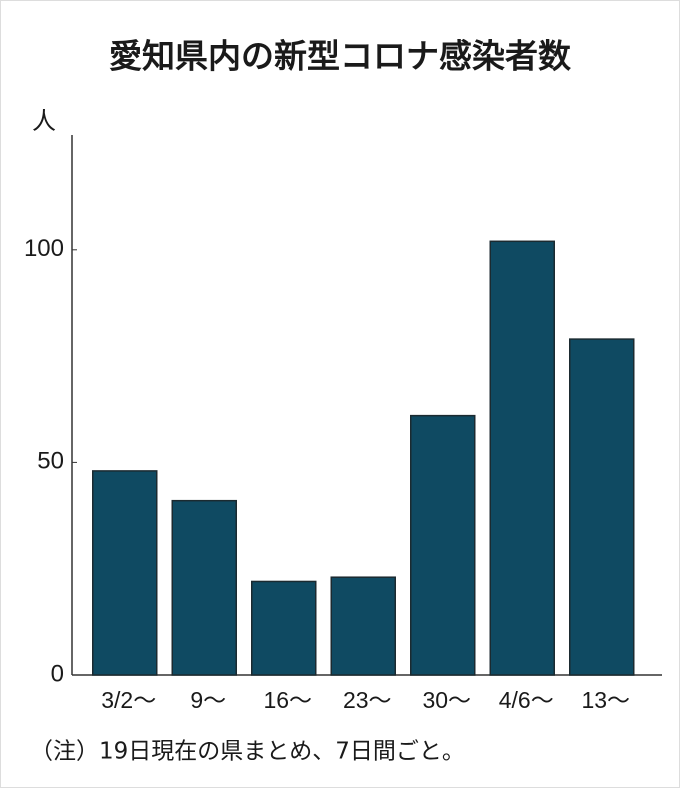 The width and height of the screenshot is (680, 792). What do you see at coordinates (247, 752) in the screenshot?
I see `note: （注）19日現在の県まとめ、7日間ごと。` at bounding box center [247, 752].